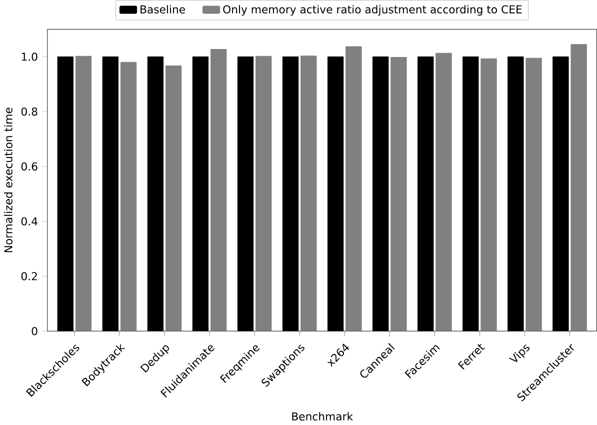 This screenshot has width=597, height=425. What do you see at coordinates (30, 57) in the screenshot?
I see `y-tick-label: 1.0` at bounding box center [30, 57].